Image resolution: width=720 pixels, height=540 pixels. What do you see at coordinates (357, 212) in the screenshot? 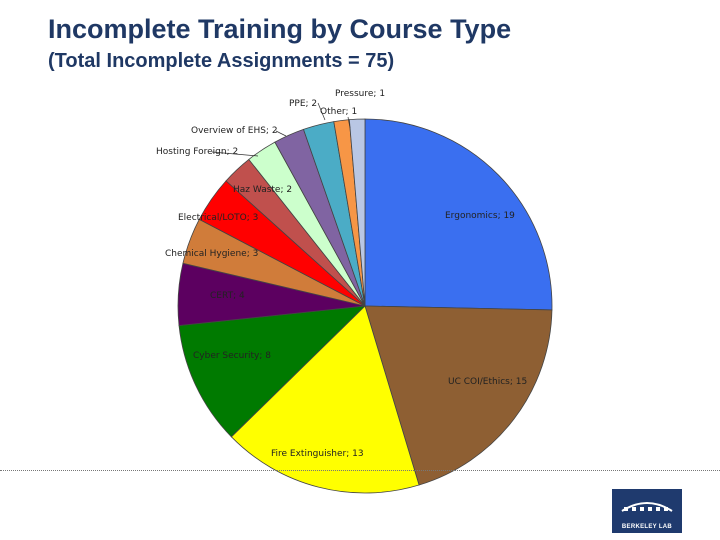
I see `pie-slice-pressure` at bounding box center [357, 212].